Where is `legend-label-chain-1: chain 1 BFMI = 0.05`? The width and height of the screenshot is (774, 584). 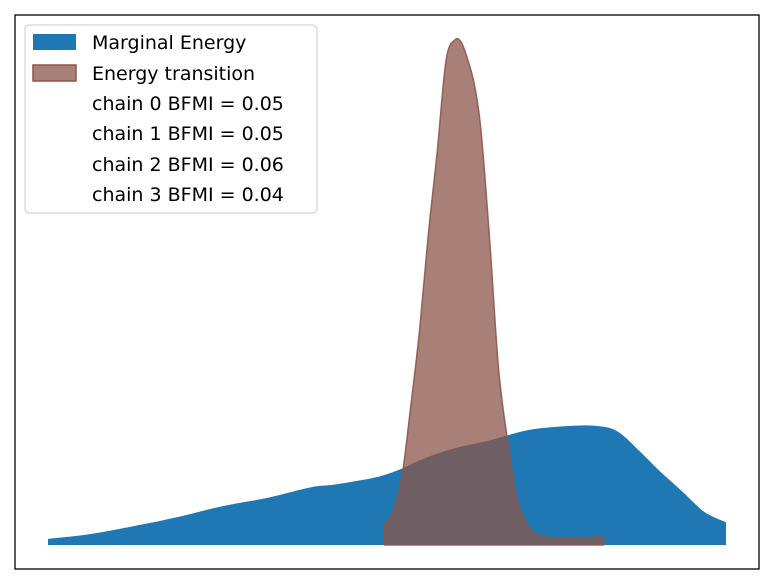 legend-label-chain-1: chain 1 BFMI = 0.05 is located at coordinates (188, 134).